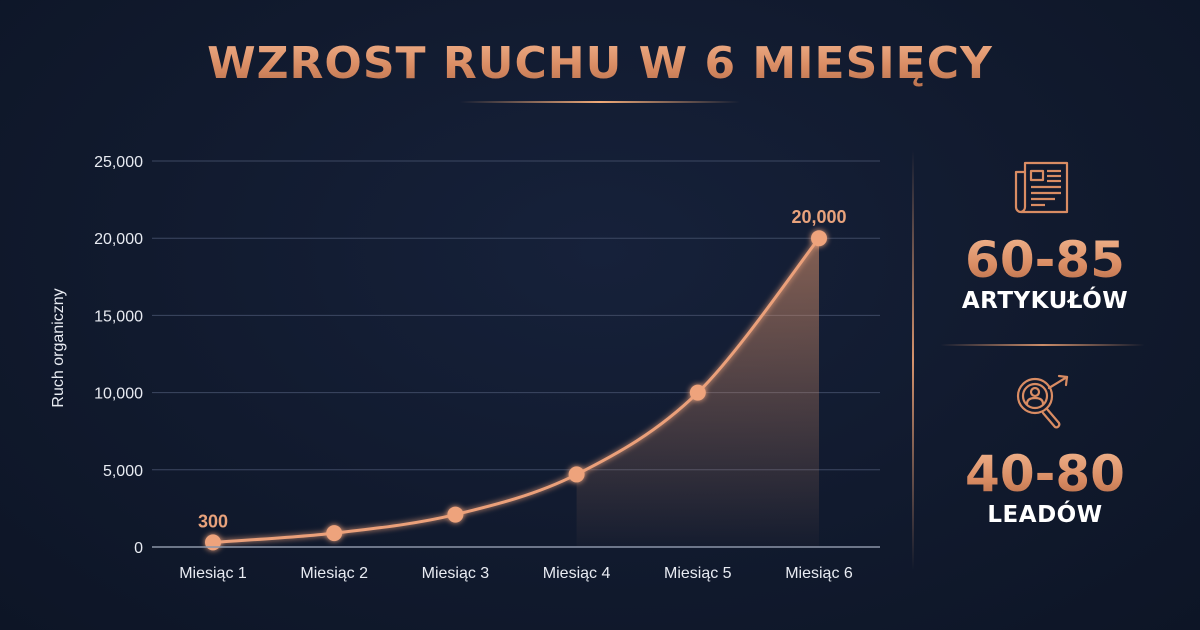 The height and width of the screenshot is (630, 1200). Describe the element at coordinates (1042, 401) in the screenshot. I see `lead-search-growth-icon` at that location.